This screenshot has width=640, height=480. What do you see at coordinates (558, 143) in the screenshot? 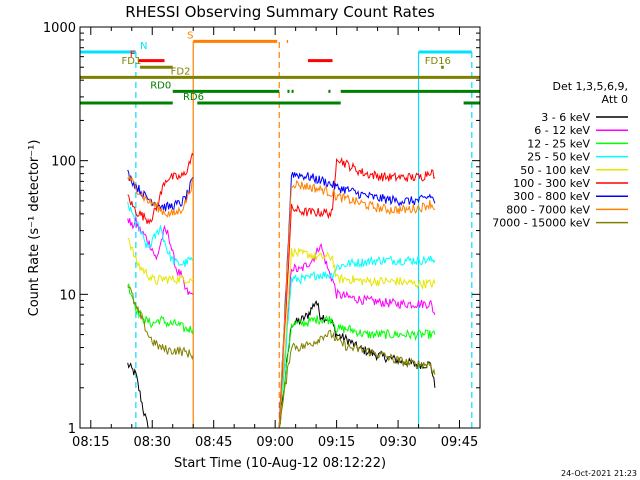
I see `legend-label-12-25-kev: 12 - 25 keV` at bounding box center [558, 143].